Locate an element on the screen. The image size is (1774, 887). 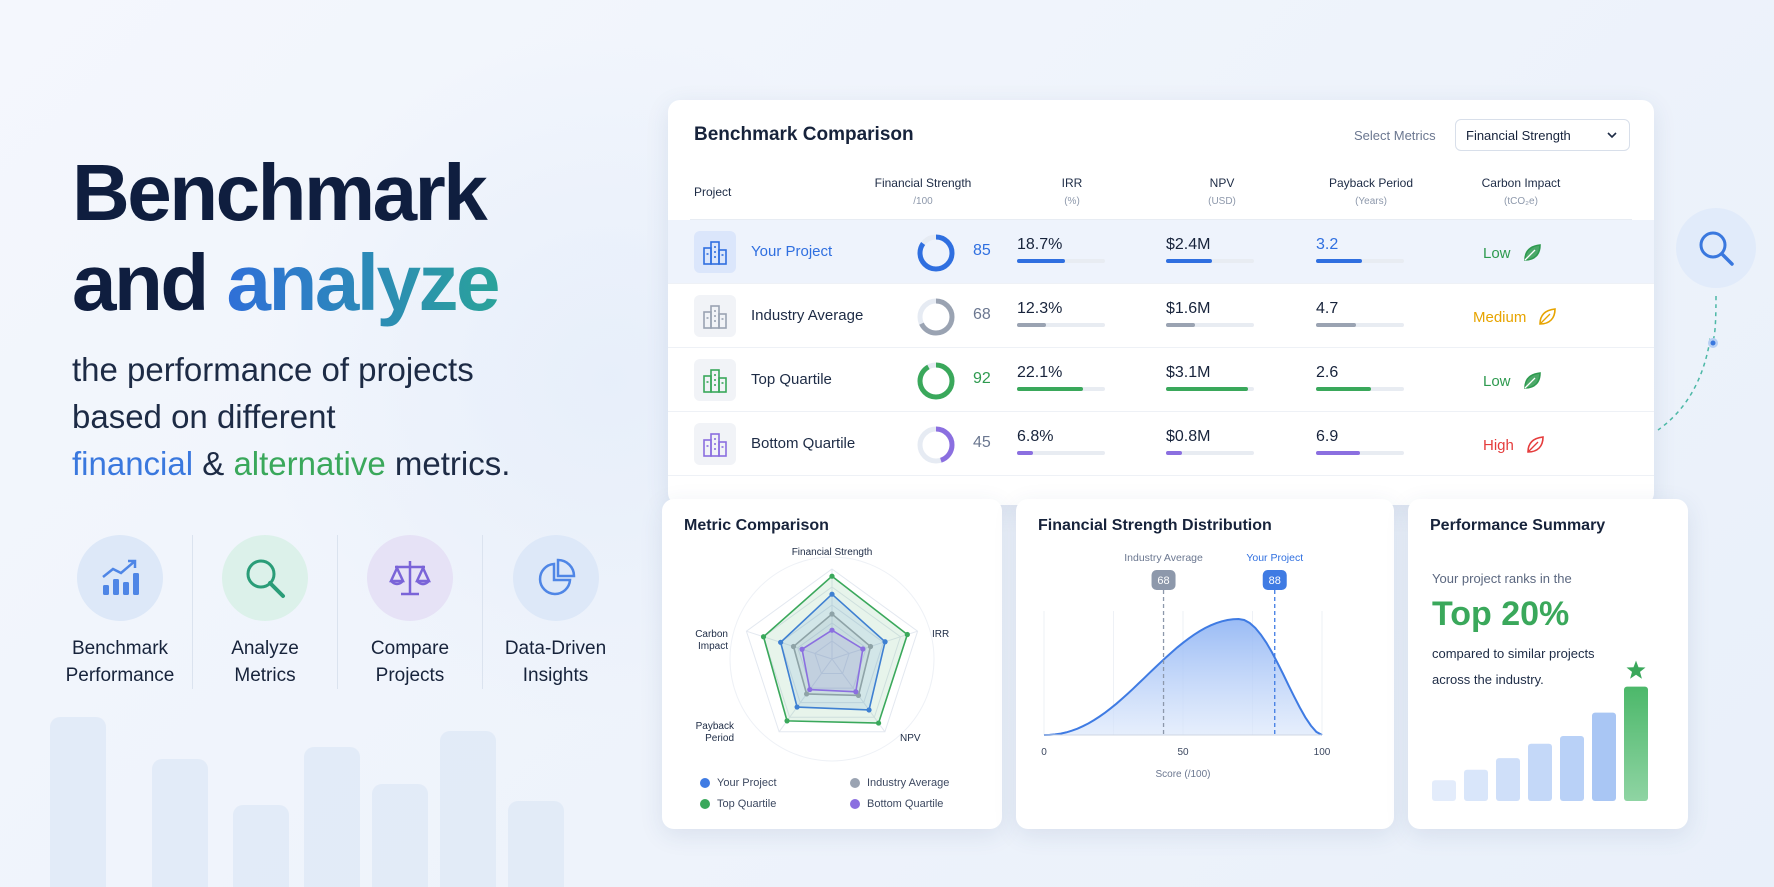
payback-bar is located at coordinates (1336, 325).